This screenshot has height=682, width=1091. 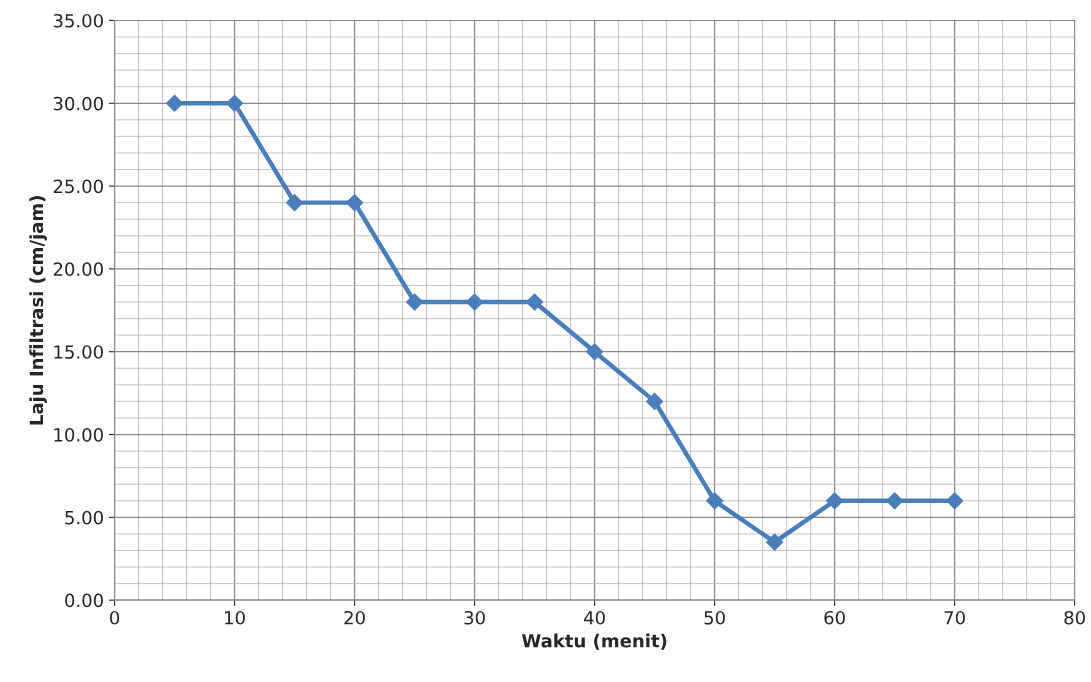 I want to click on y-tick-label: 30.00, so click(x=78, y=103).